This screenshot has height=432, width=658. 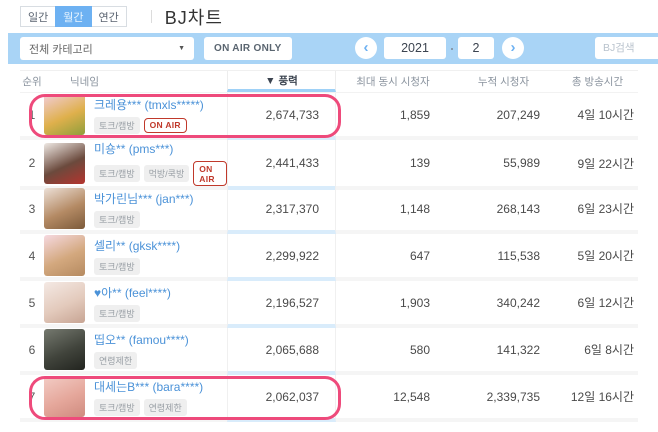 What do you see at coordinates (149, 115) in the screenshot?
I see `bj-info: 크레용*** (tmxls*****) 토크/캠방 ON AIR` at bounding box center [149, 115].